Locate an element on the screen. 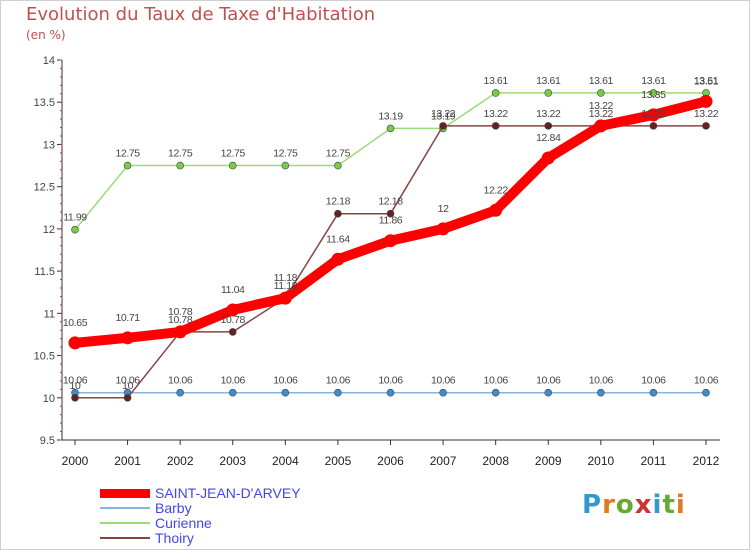 The height and width of the screenshot is (550, 750). x-tick-label: 2008 is located at coordinates (495, 461).